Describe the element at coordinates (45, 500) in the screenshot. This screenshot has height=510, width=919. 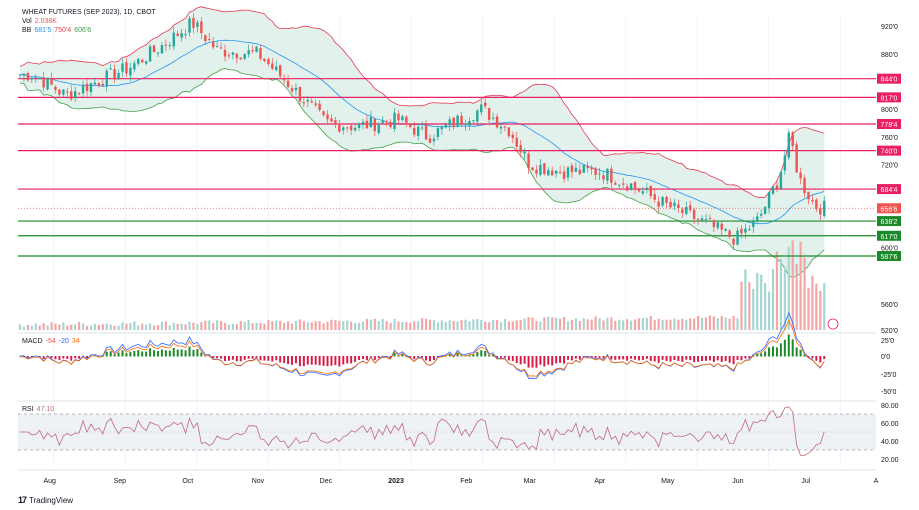
I see `tradingview-footer: 17 TradingView` at that location.